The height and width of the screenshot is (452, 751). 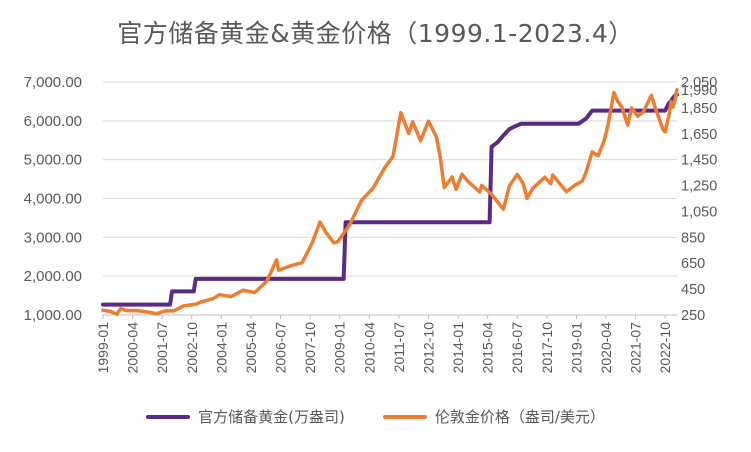 What do you see at coordinates (340, 348) in the screenshot?
I see `x-tick-label: 2009-01` at bounding box center [340, 348].